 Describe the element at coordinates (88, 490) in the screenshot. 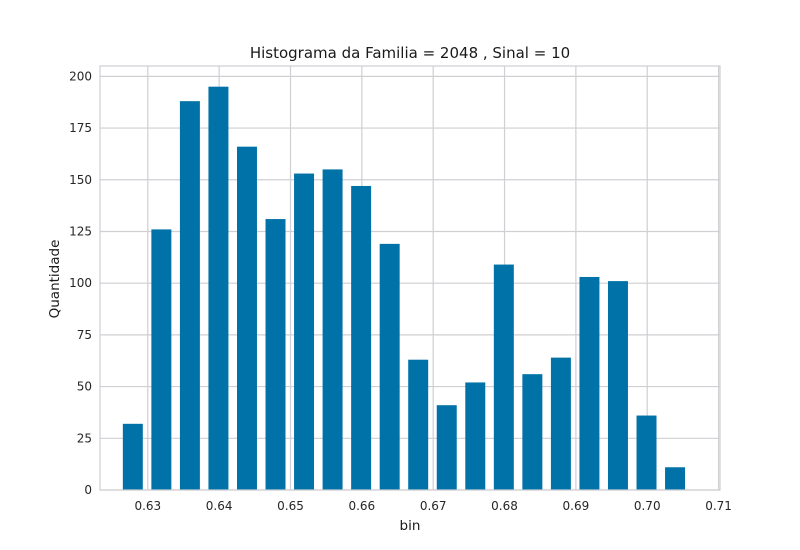

I see `y-tick-label: 0` at that location.